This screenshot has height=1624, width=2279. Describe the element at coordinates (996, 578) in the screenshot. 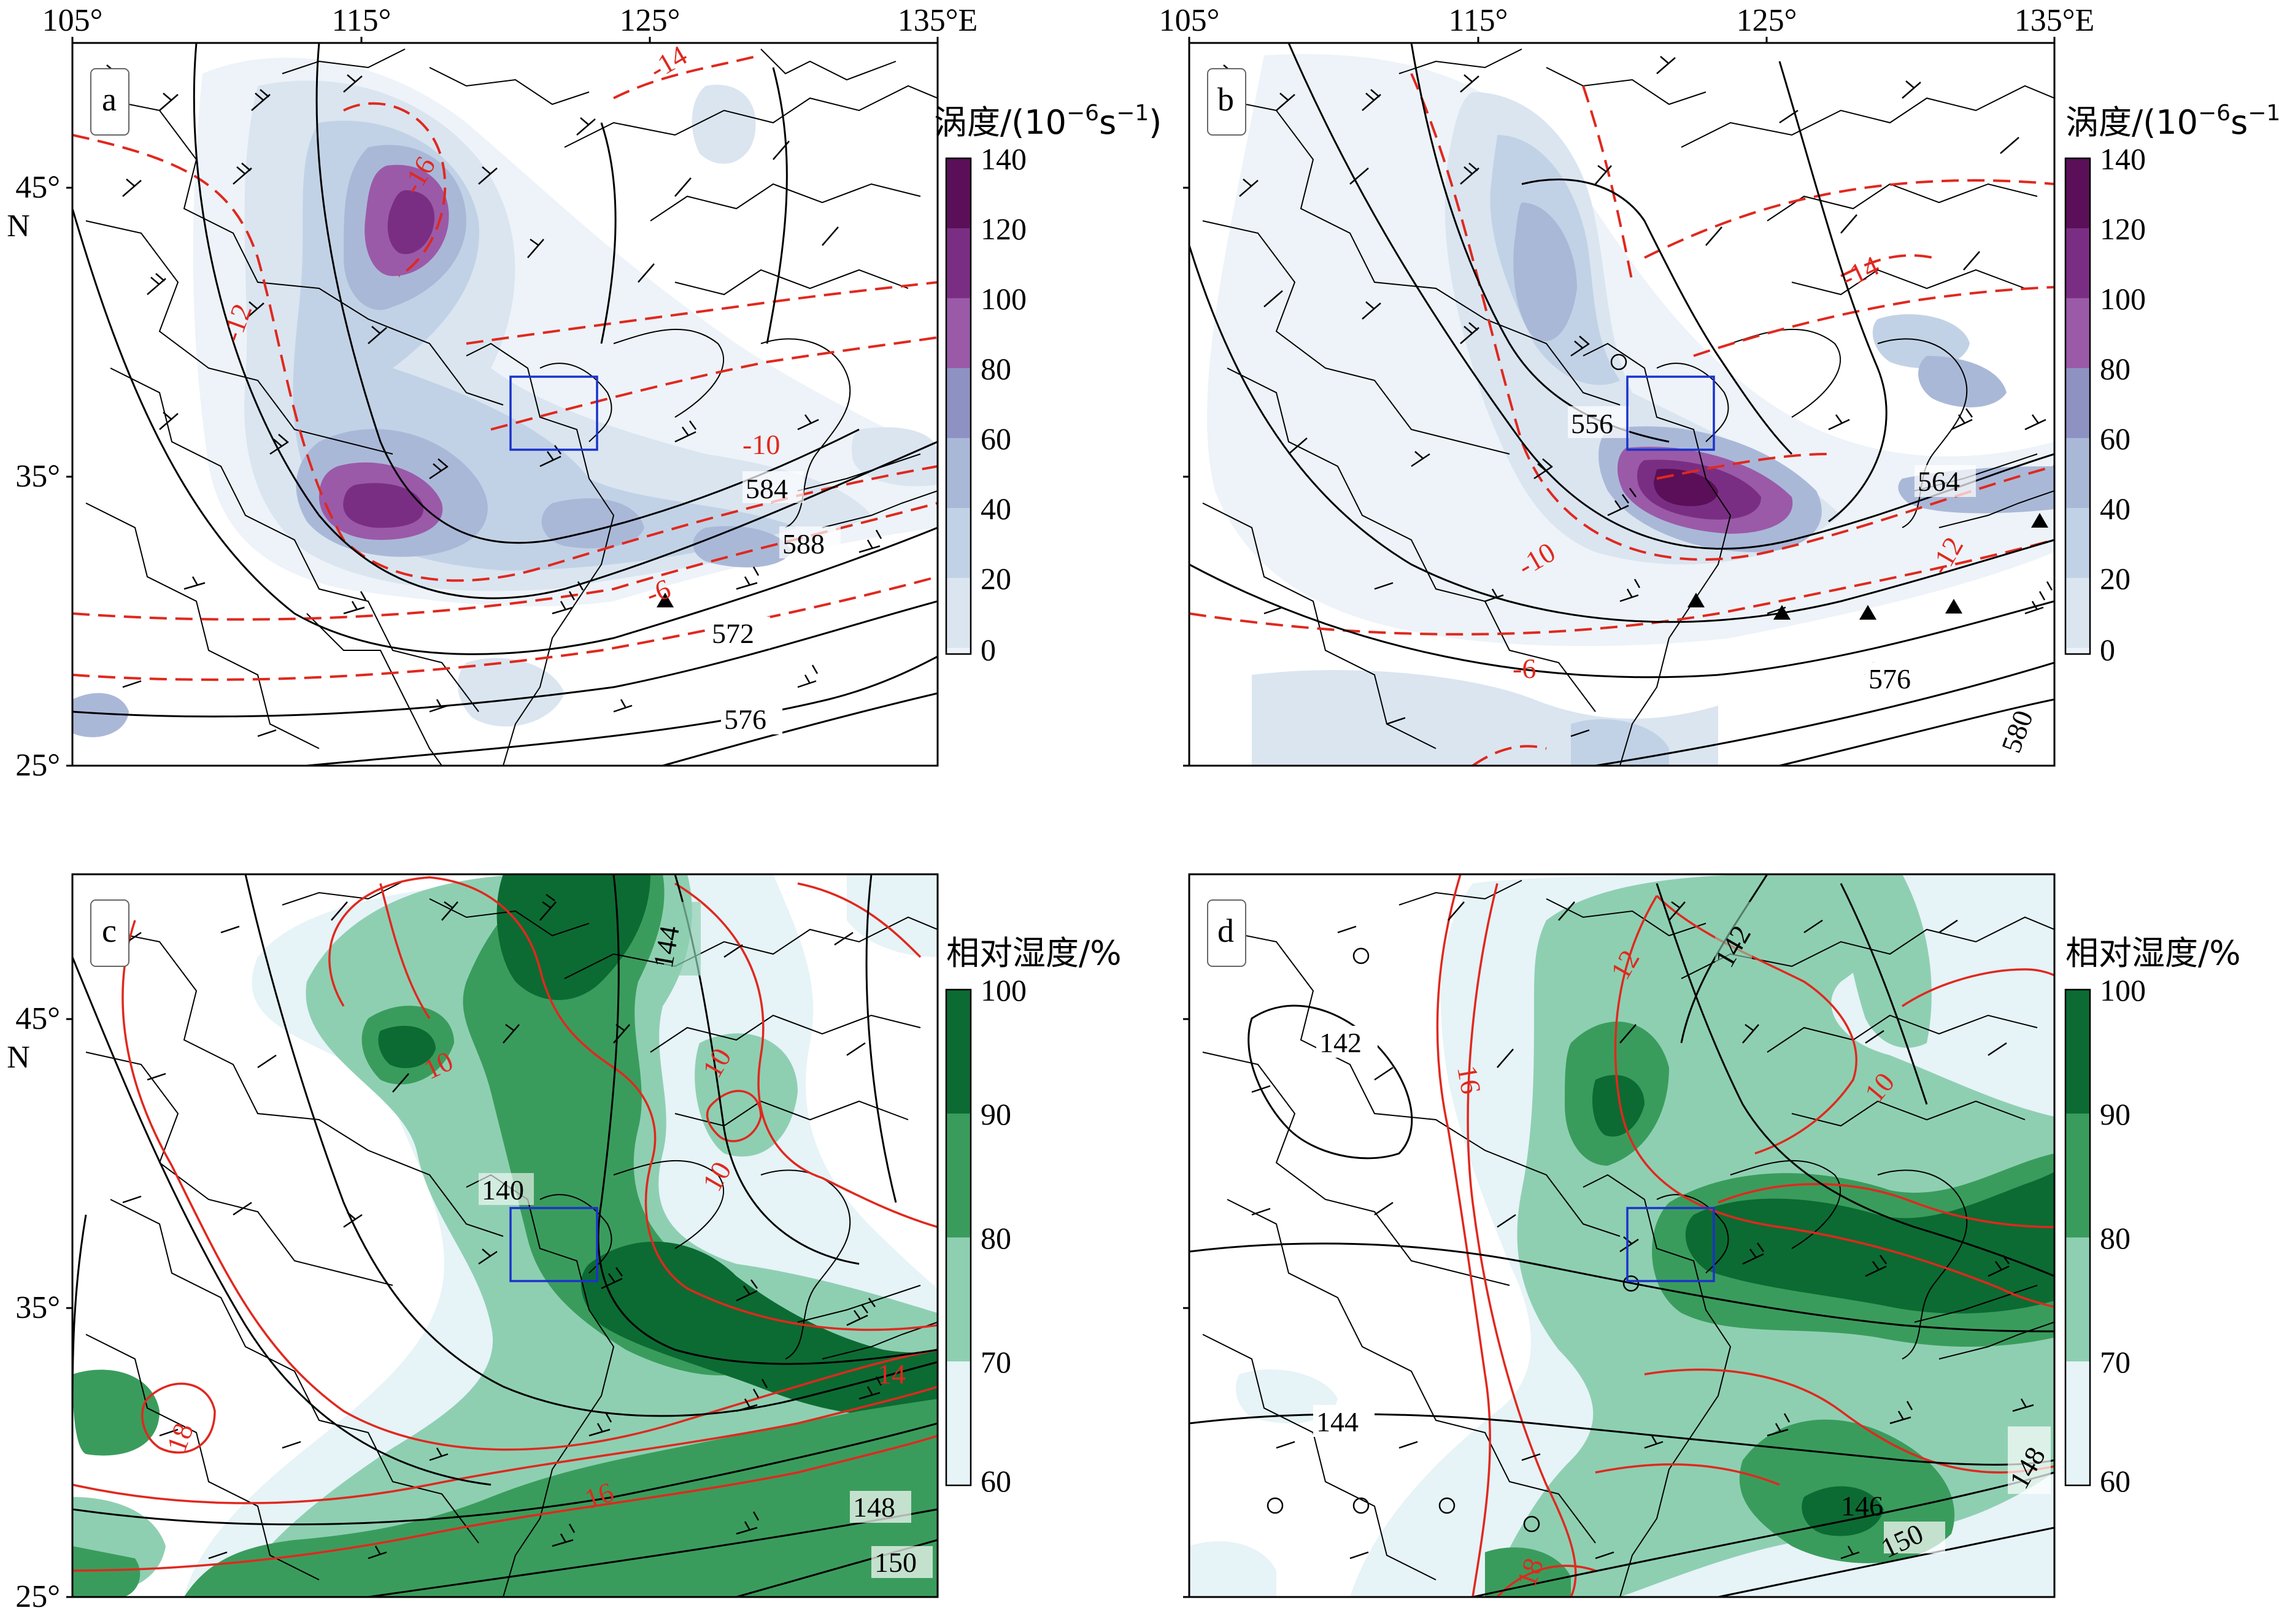

I see `cb-a-tick-7: 20` at that location.